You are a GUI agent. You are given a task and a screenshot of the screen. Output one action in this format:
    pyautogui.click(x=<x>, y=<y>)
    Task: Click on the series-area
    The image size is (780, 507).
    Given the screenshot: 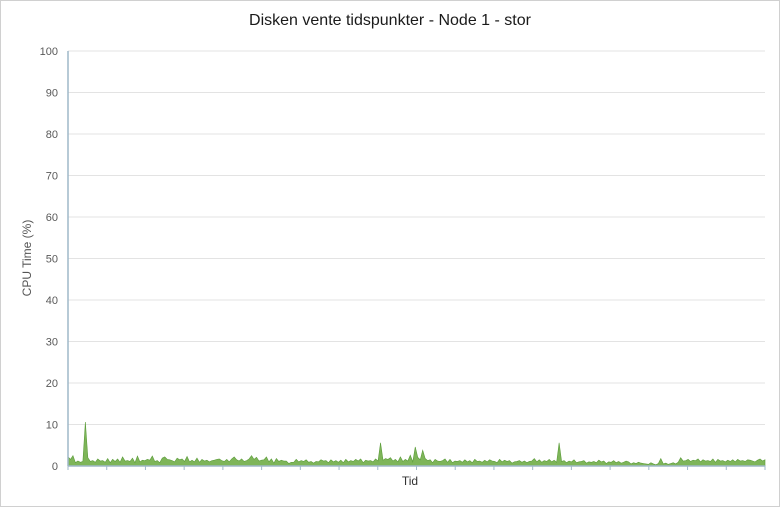 What is the action you would take?
    pyautogui.click(x=416, y=444)
    